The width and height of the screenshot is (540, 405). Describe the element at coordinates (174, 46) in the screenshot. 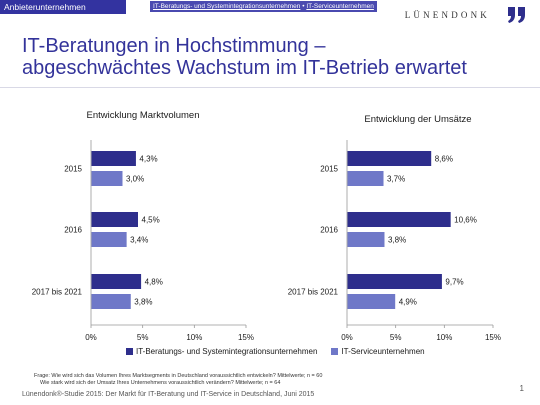

I see `title-line-1: IT-Beratungen in Hochstimmung –` at that location.